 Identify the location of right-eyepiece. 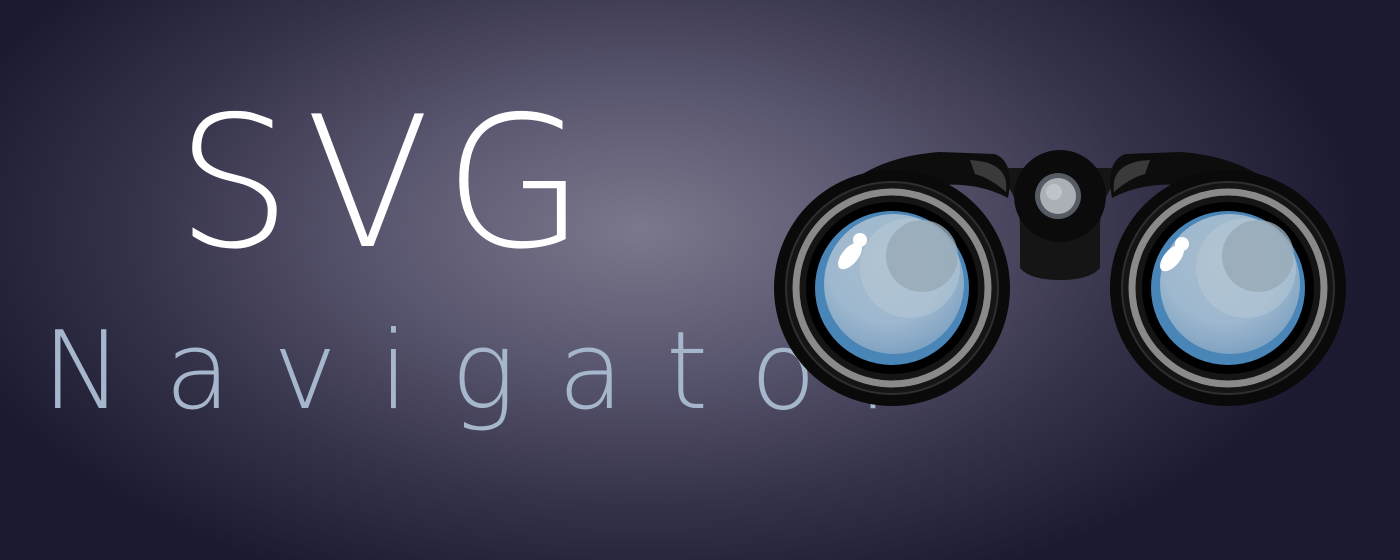
(1228, 288).